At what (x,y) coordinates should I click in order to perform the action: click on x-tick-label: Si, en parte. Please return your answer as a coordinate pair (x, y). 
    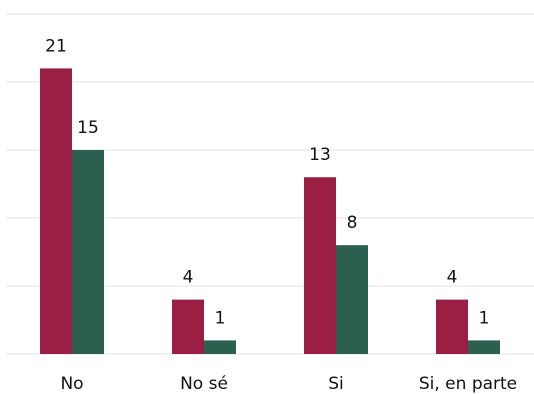
    Looking at the image, I should click on (468, 384).